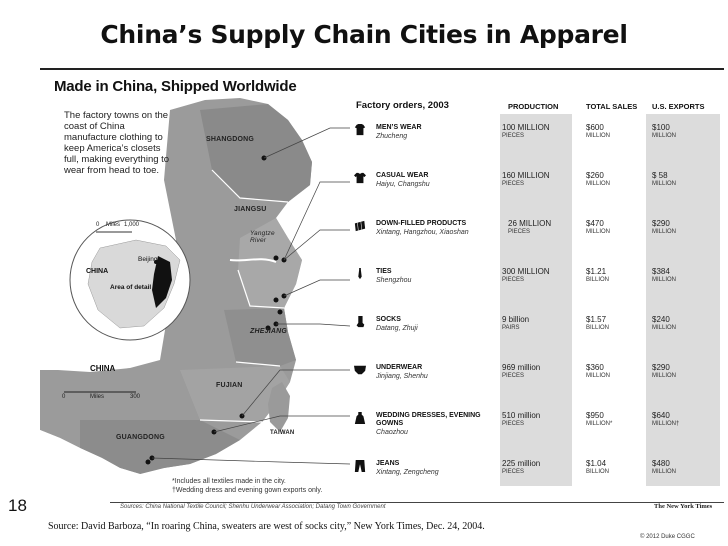 The image size is (728, 546). Describe the element at coordinates (388, 319) in the screenshot. I see `product-name: SOCKS` at that location.